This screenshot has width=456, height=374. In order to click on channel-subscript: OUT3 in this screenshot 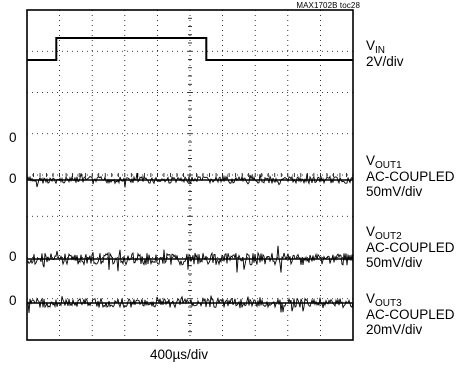, I will do `click(388, 303)`.